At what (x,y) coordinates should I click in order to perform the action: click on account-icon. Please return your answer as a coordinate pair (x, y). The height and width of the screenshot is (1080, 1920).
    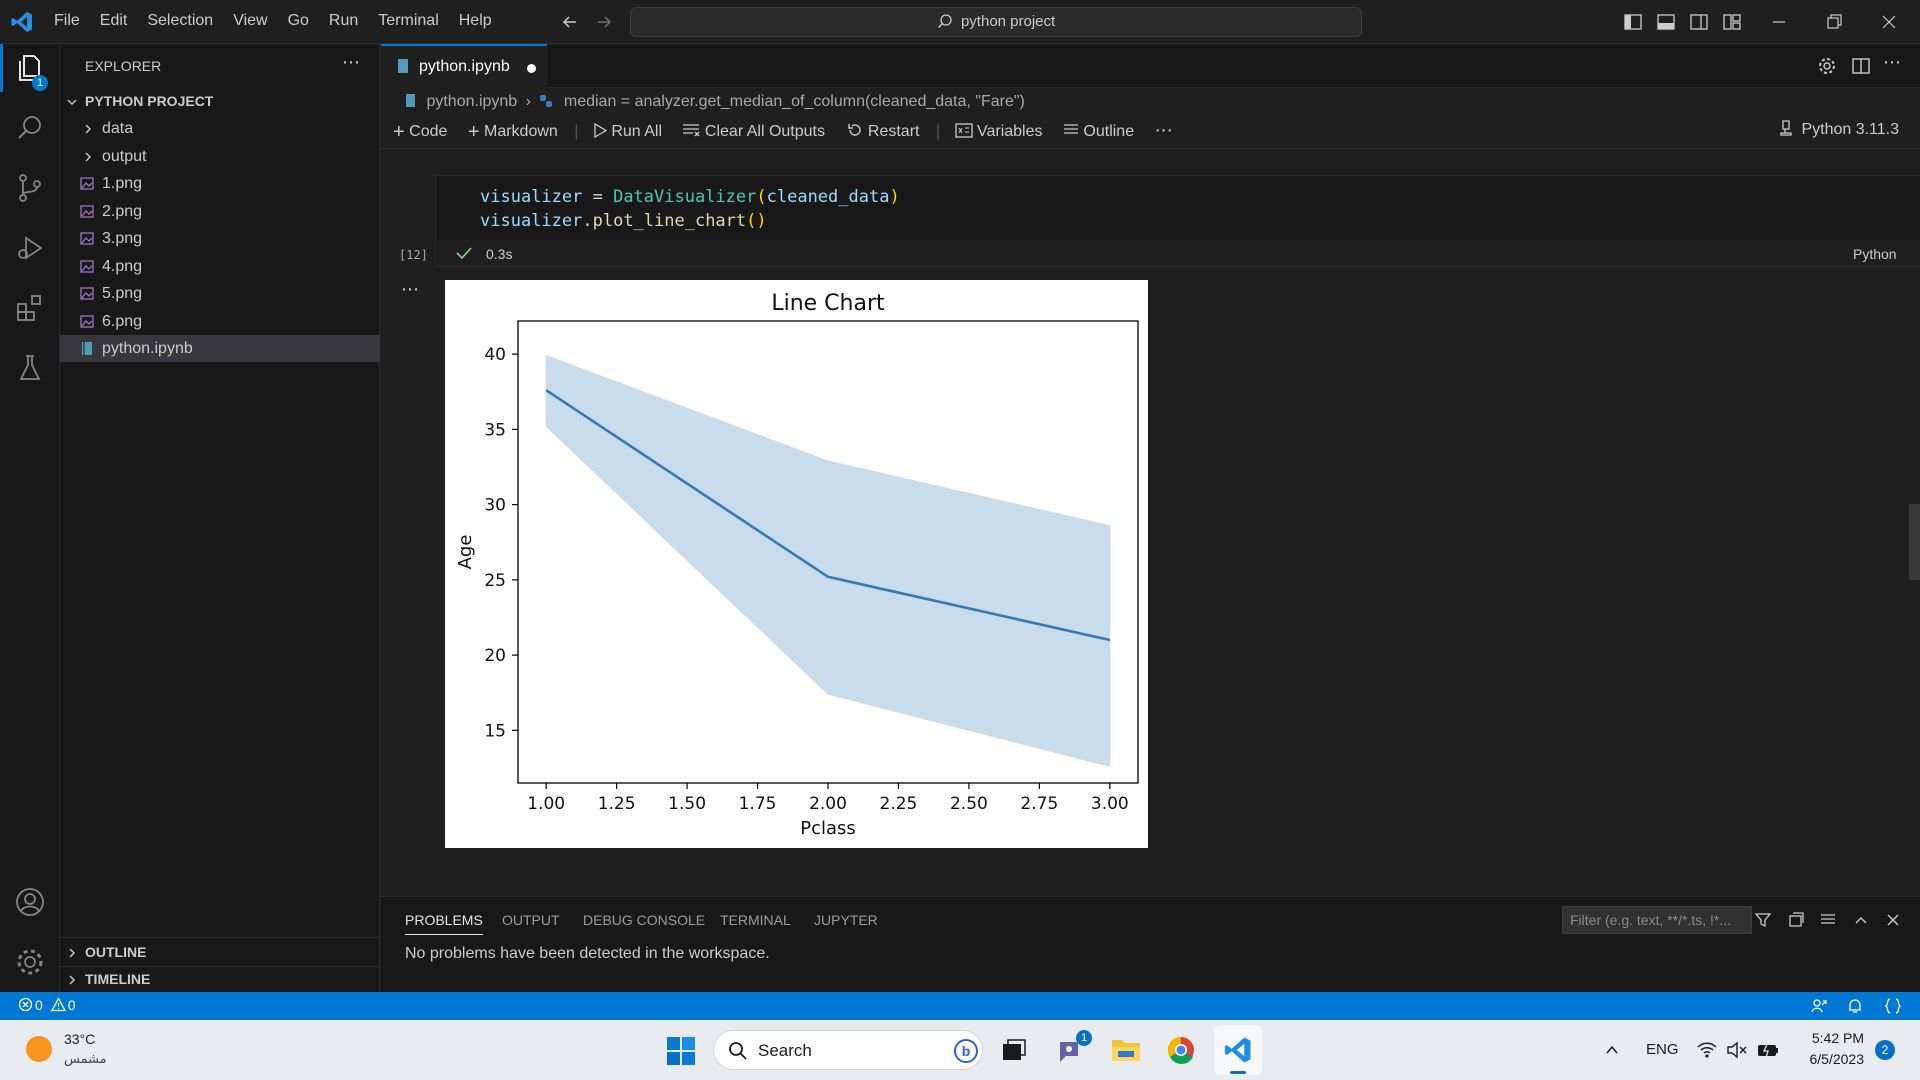
    Looking at the image, I should click on (30, 902).